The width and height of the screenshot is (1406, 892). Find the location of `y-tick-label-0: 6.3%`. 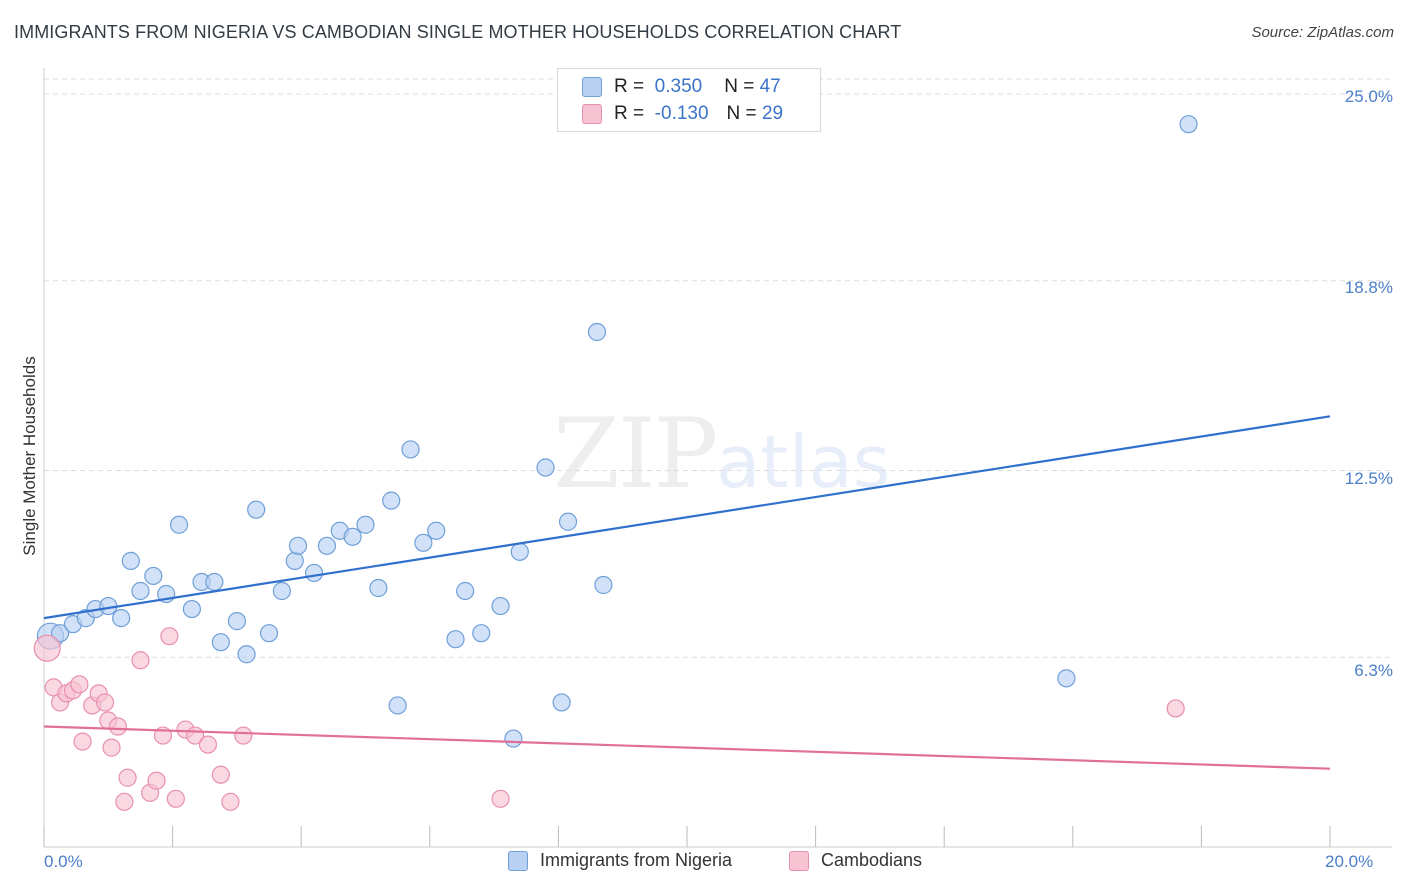

y-tick-label-0: 6.3% is located at coordinates (1373, 670).